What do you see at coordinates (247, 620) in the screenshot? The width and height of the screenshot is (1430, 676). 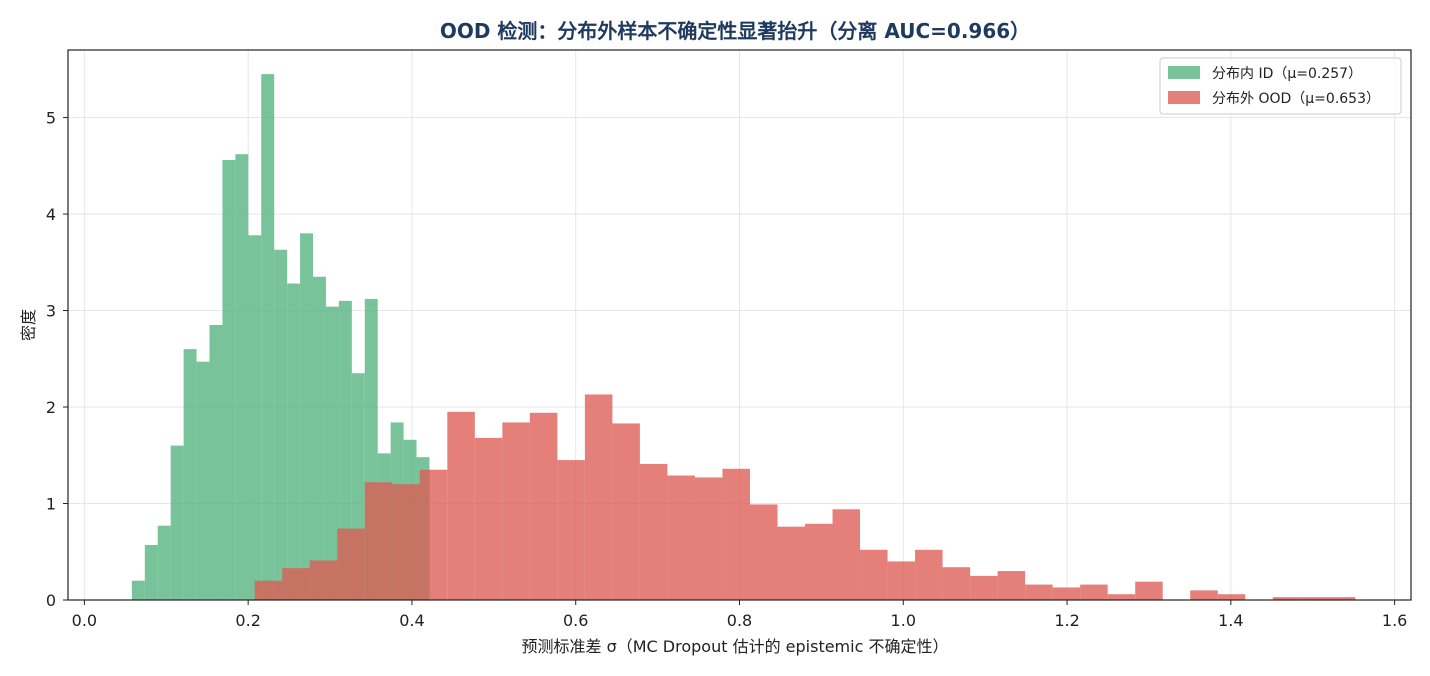 I see `x-tick-label: 0.2` at bounding box center [247, 620].